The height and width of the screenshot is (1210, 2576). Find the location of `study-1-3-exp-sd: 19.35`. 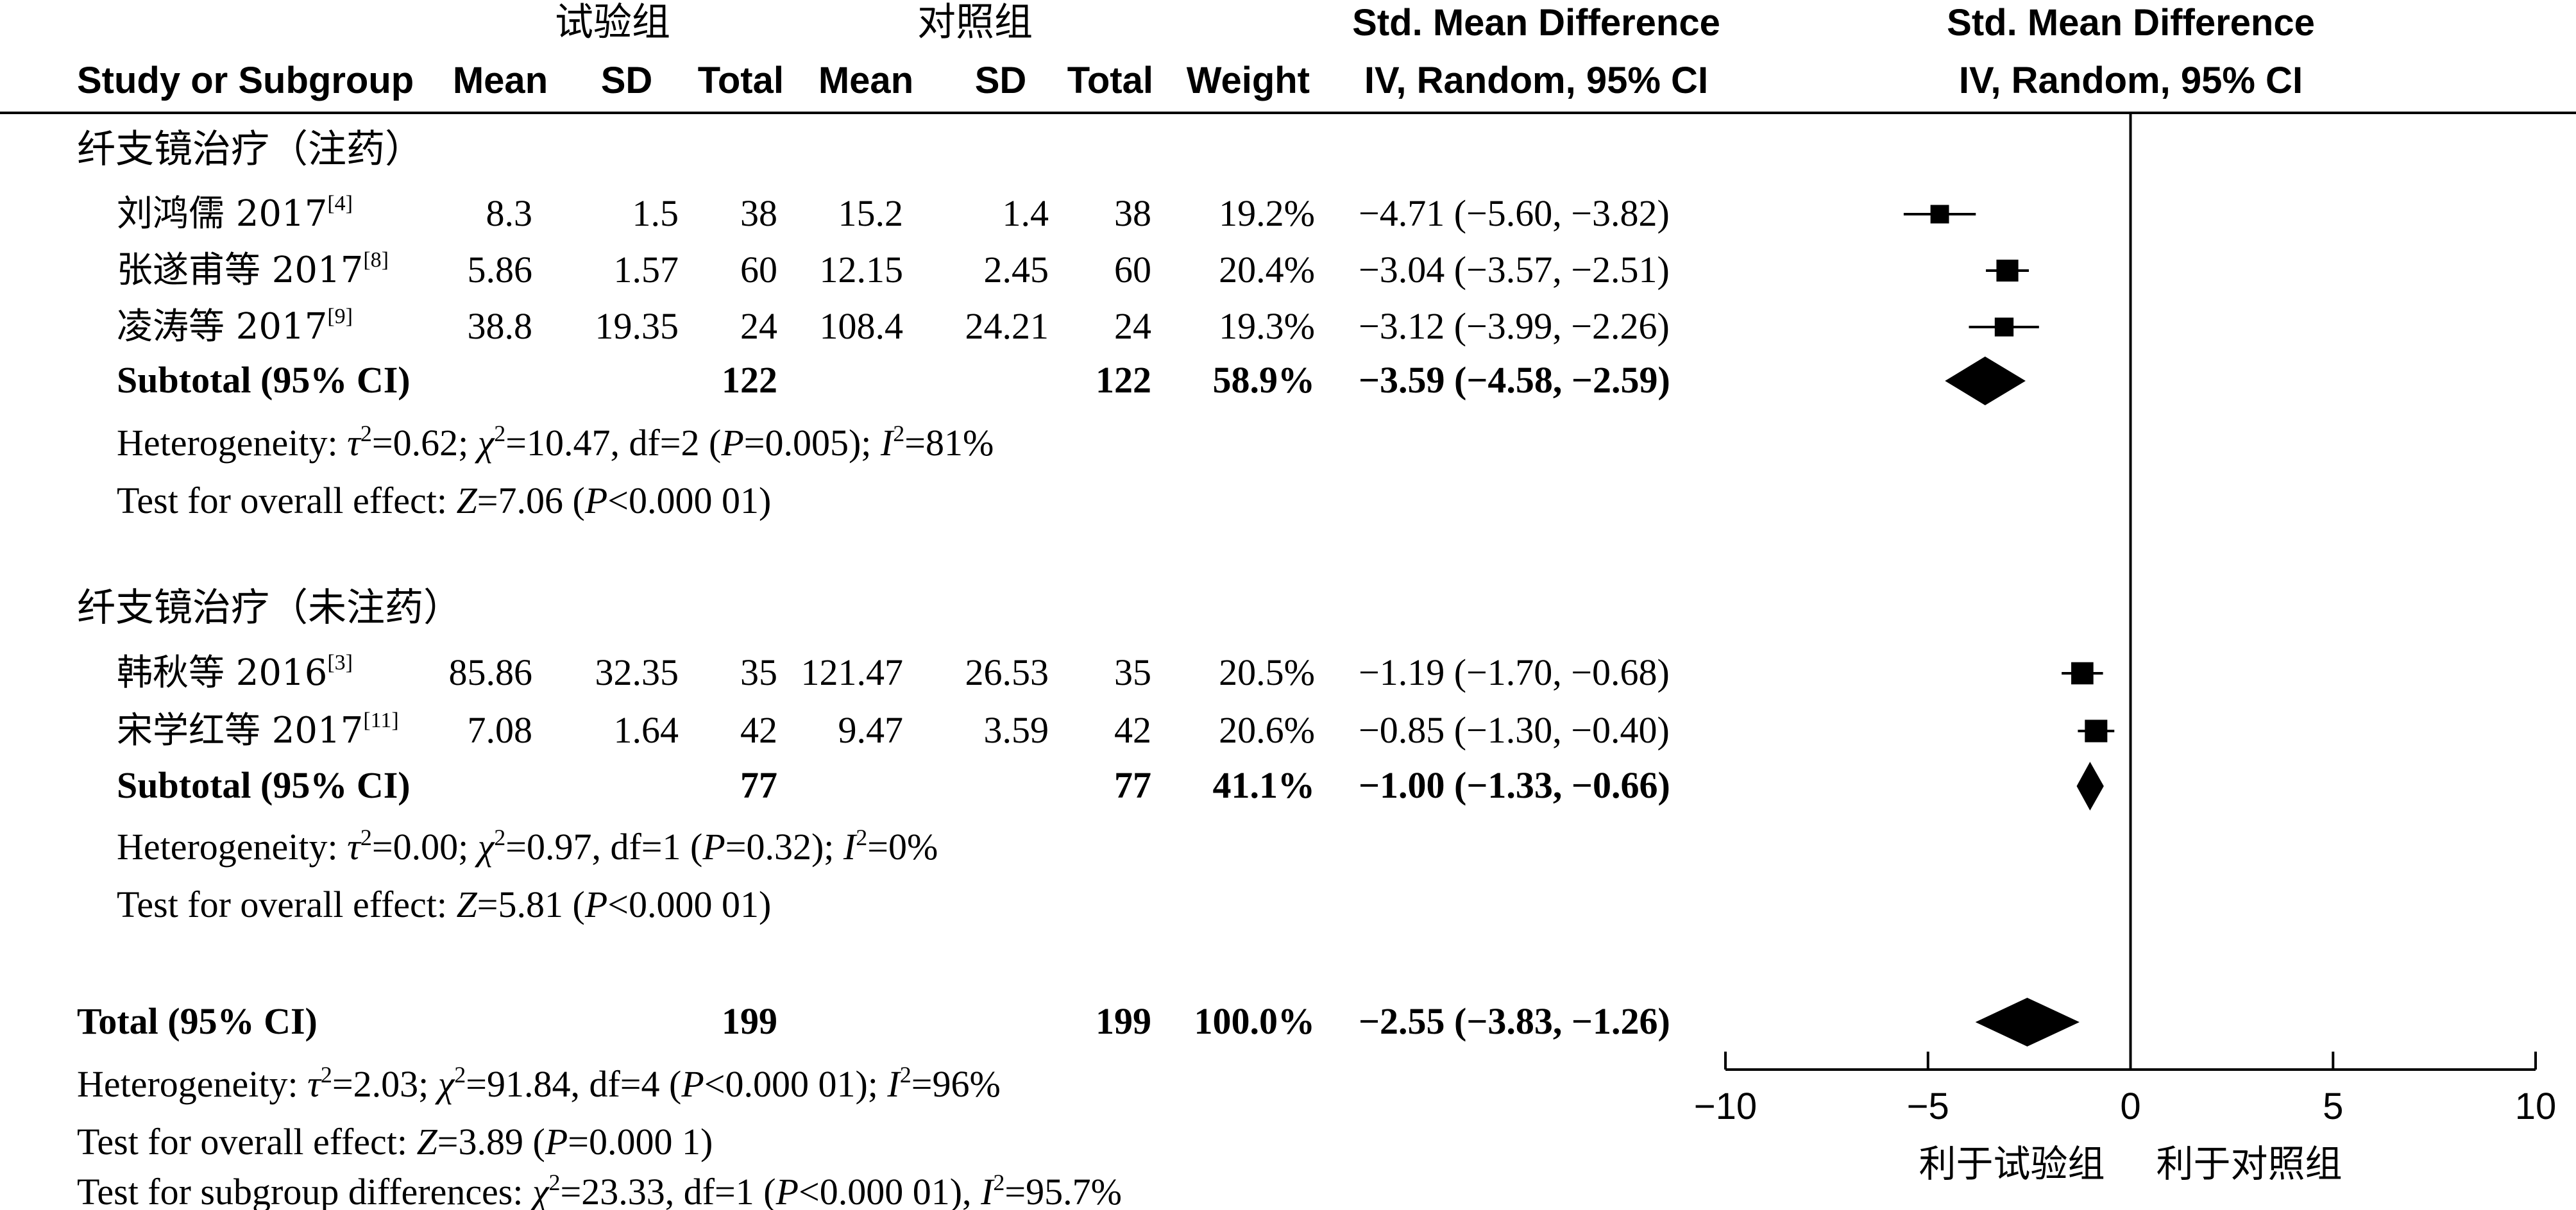

study-1-3-exp-sd: 19.35 is located at coordinates (637, 326).